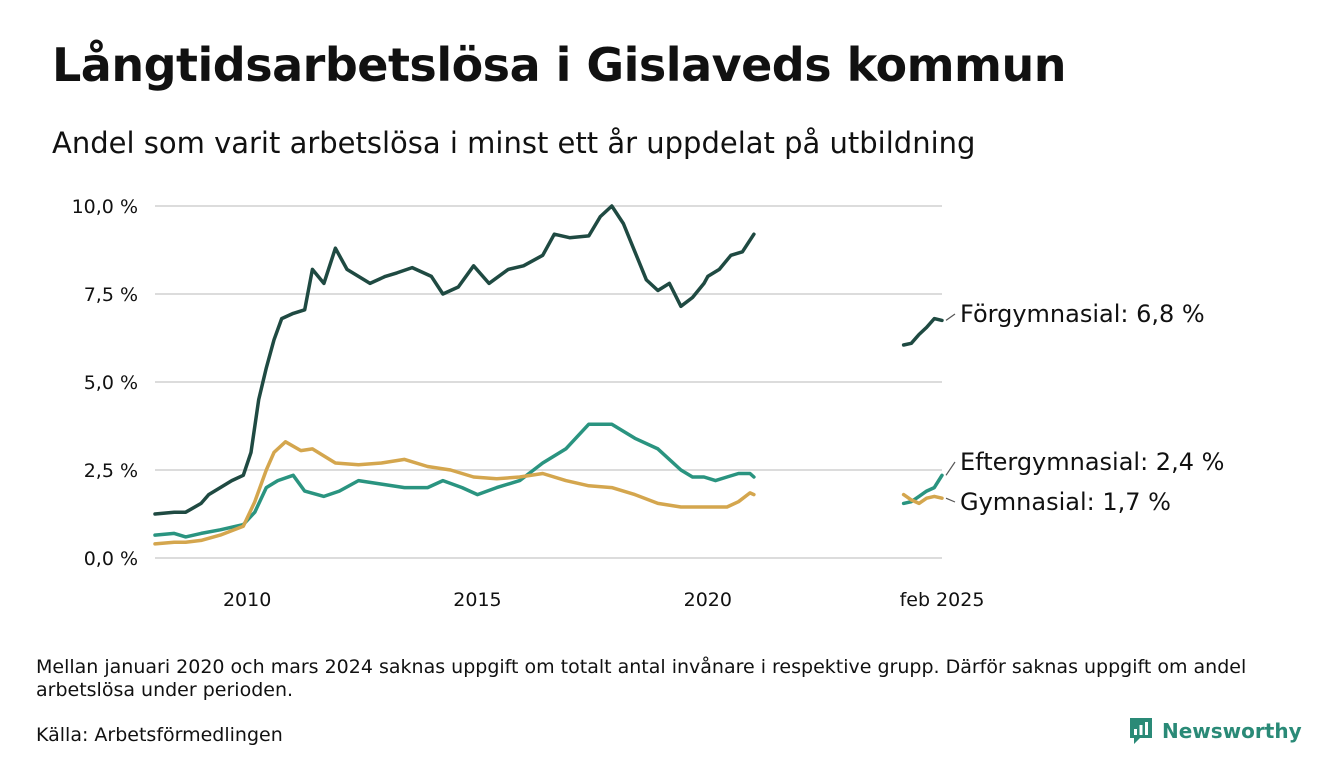  Describe the element at coordinates (708, 600) in the screenshot. I see `x-tick-label: 2020` at that location.